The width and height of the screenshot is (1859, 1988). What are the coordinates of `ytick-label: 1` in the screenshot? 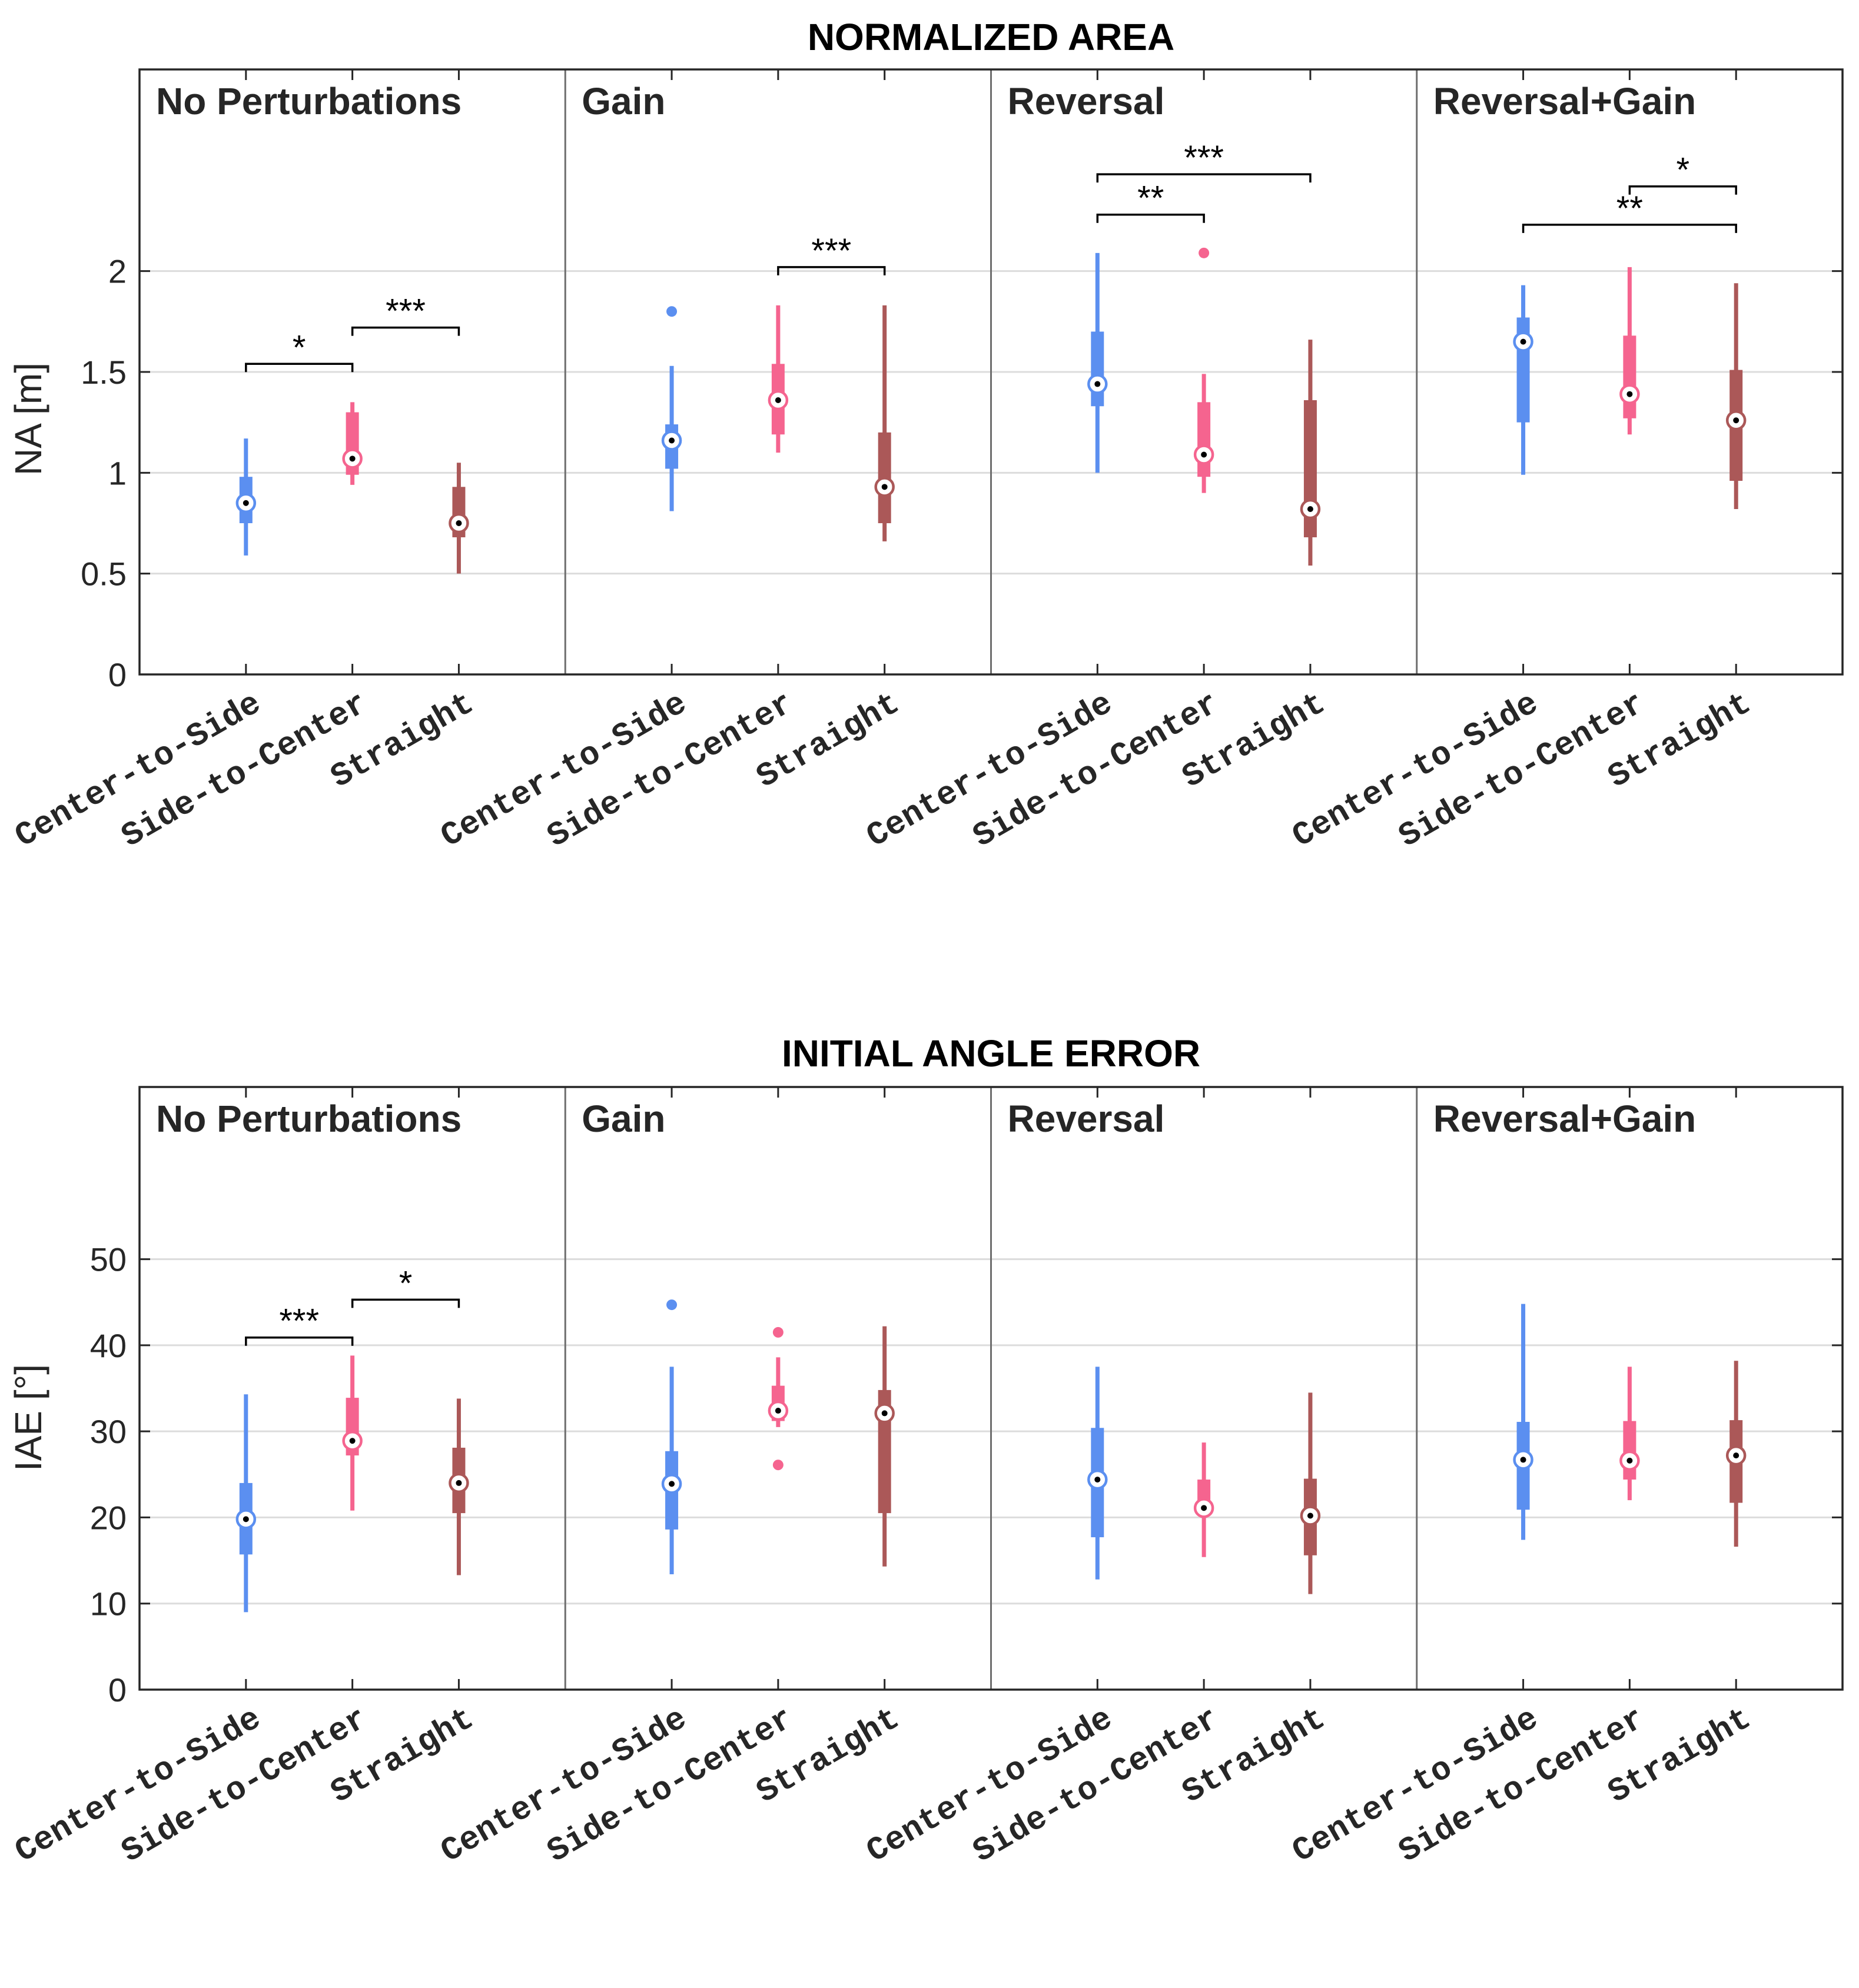 It's located at (117, 472).